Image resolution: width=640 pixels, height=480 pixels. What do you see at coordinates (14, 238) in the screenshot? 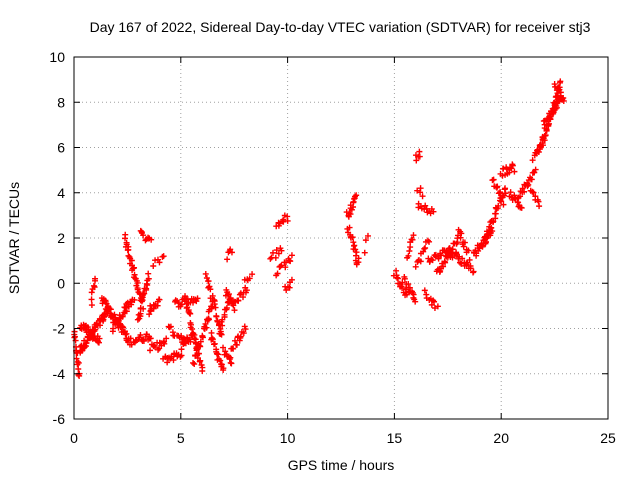
I see `y-axis-label: SDTVAR / TECUs` at bounding box center [14, 238].